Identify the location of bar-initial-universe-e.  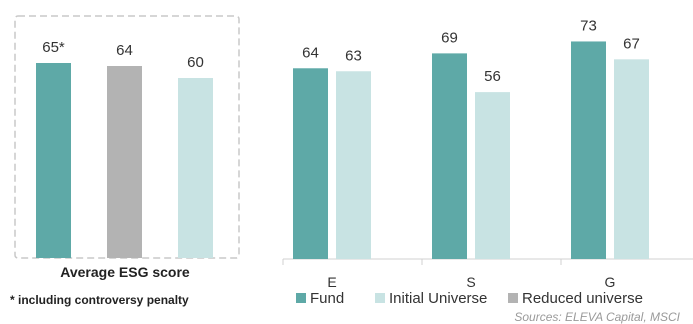
(353, 165).